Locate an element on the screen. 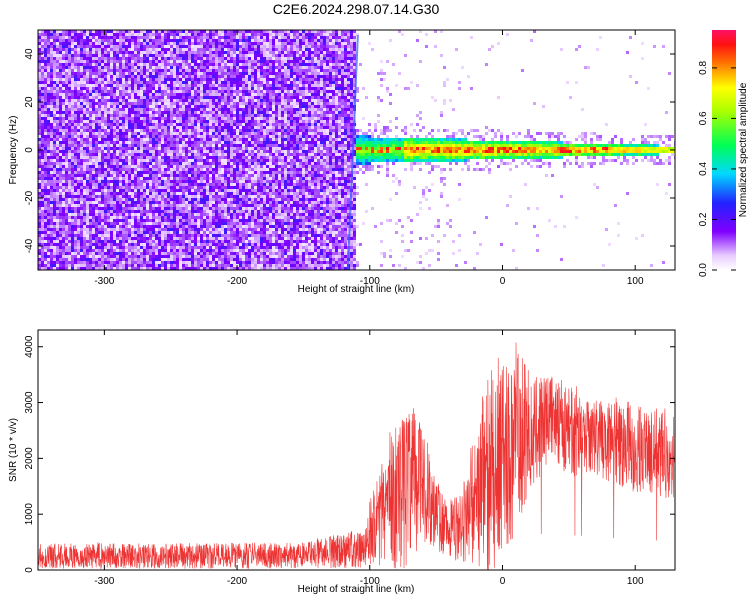 This screenshot has width=750, height=600. figure-title: C2E6.2024.298.07.14.G30 is located at coordinates (356, 9).